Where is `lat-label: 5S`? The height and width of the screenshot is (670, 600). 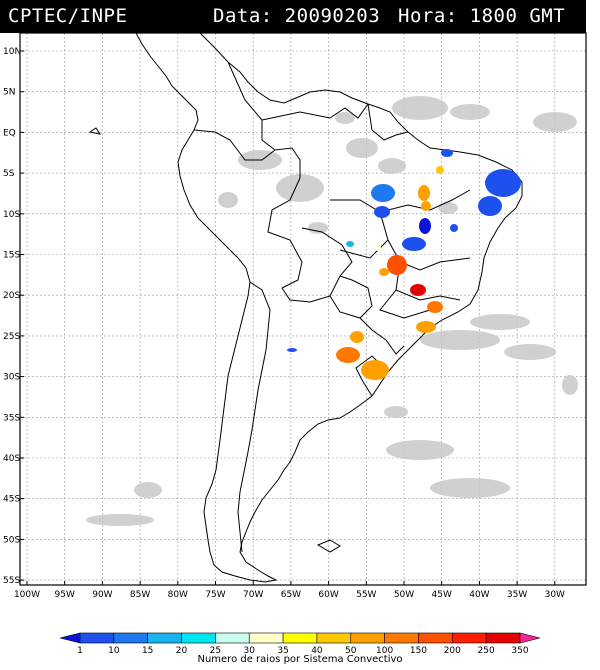
lat-label: 5S is located at coordinates (9, 174).